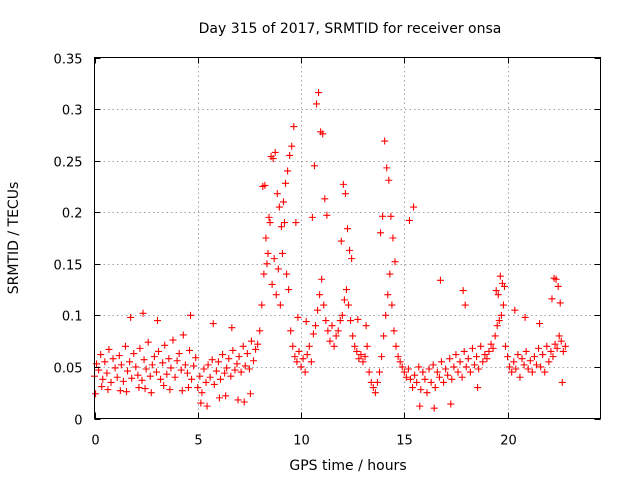 This screenshot has height=480, width=640. What do you see at coordinates (72, 214) in the screenshot?
I see `y-tick-label: 0.2` at bounding box center [72, 214].